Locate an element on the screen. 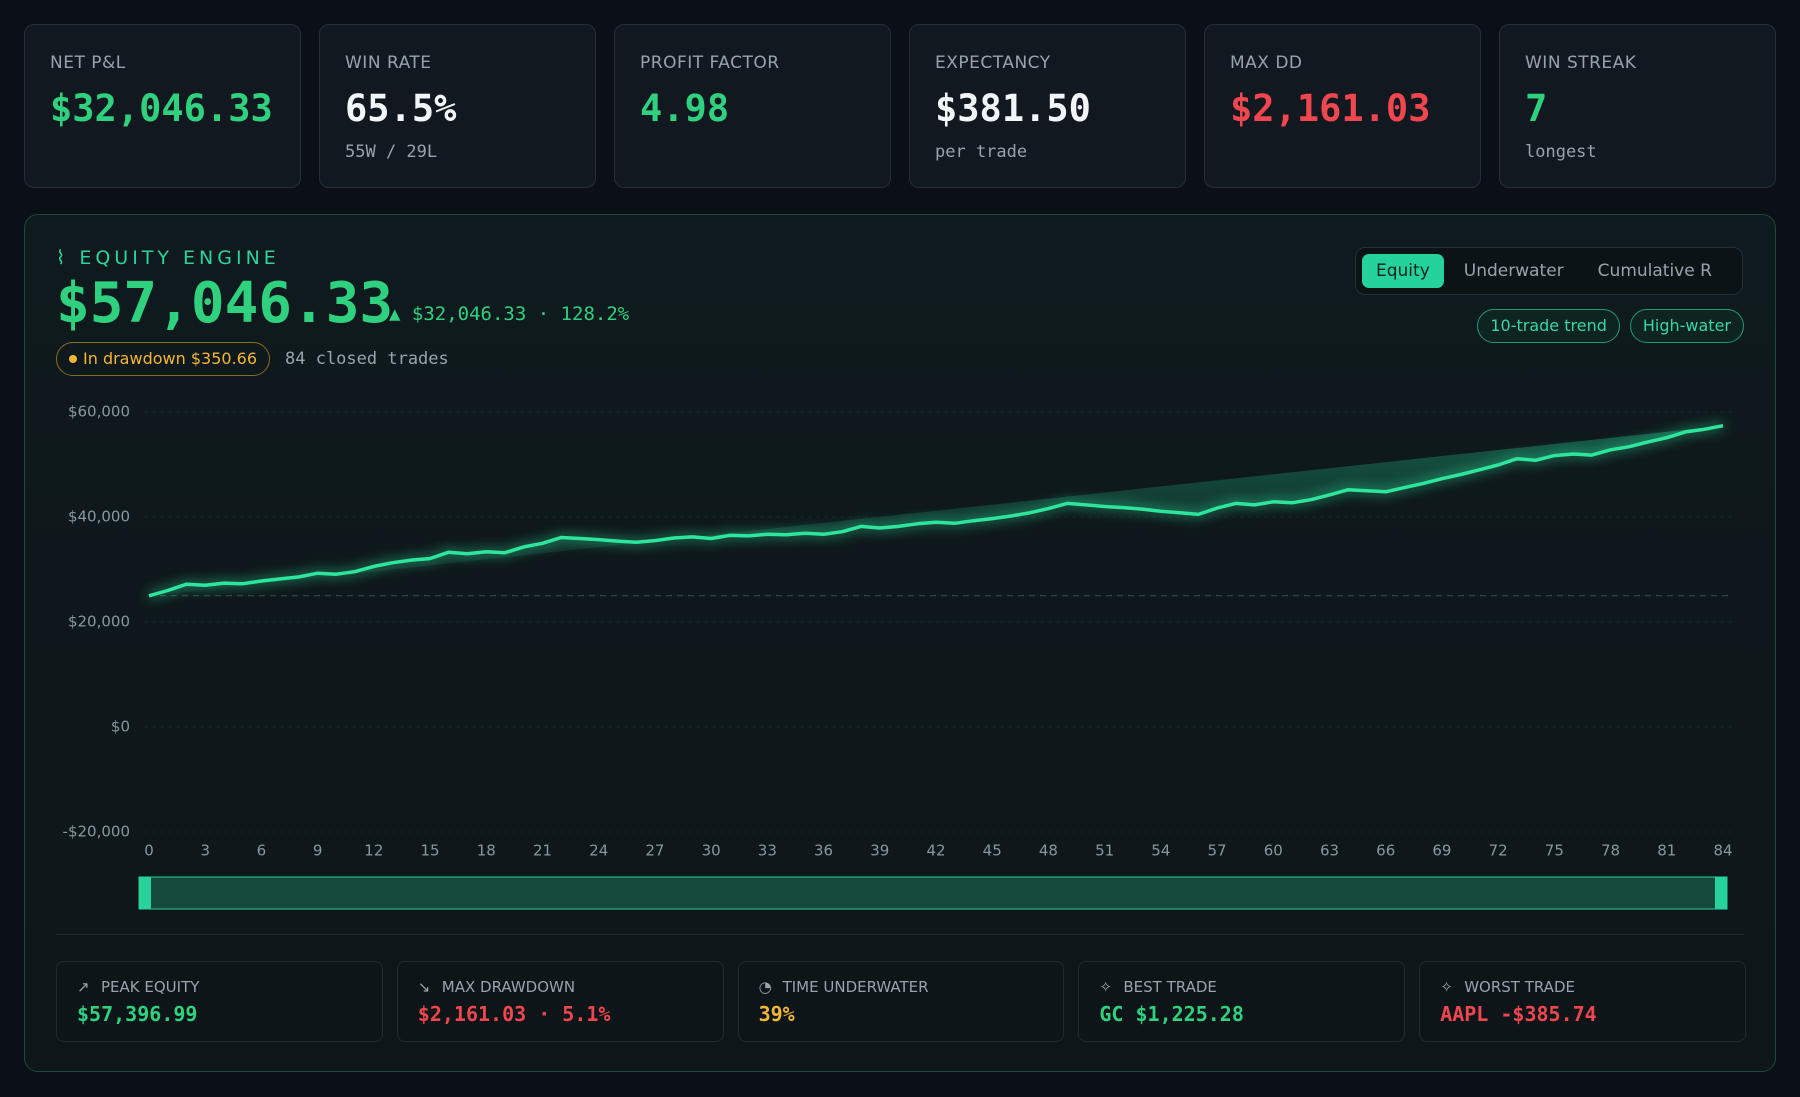 The image size is (1800, 1097). summary-label: TIME UNDERWATER is located at coordinates (855, 987).